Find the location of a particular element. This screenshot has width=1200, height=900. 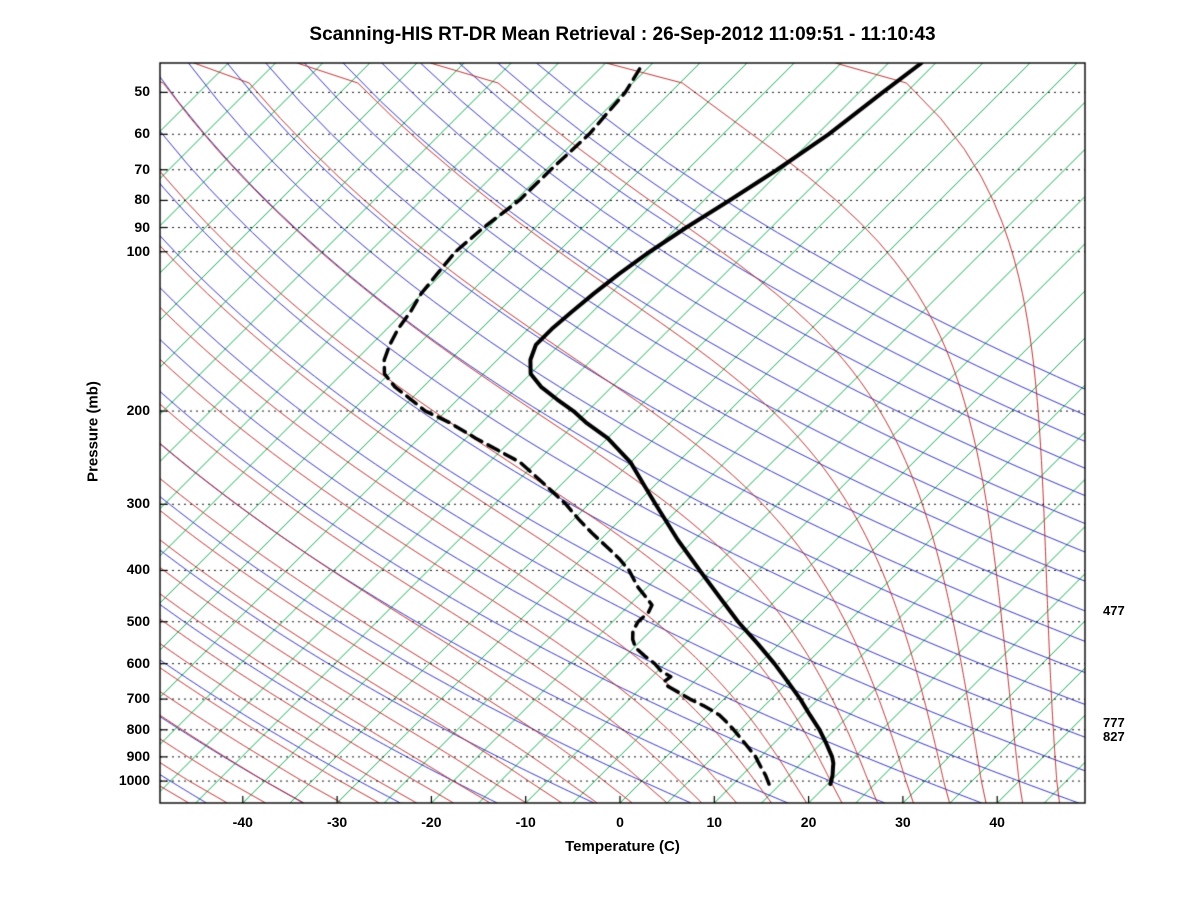

x-tick-label: 30 is located at coordinates (903, 822).